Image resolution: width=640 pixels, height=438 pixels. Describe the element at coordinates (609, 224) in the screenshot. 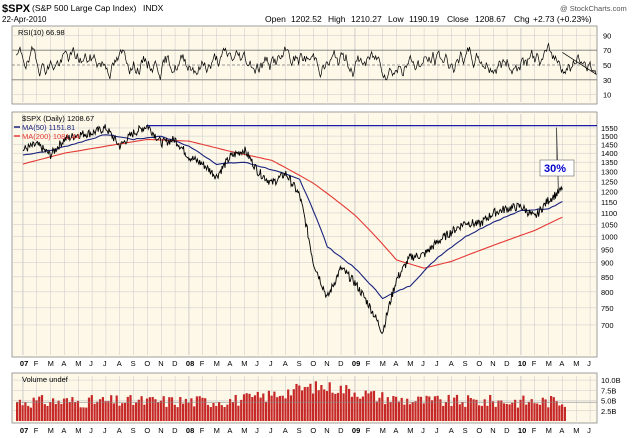

I see `y-tick-label: 1050` at that location.